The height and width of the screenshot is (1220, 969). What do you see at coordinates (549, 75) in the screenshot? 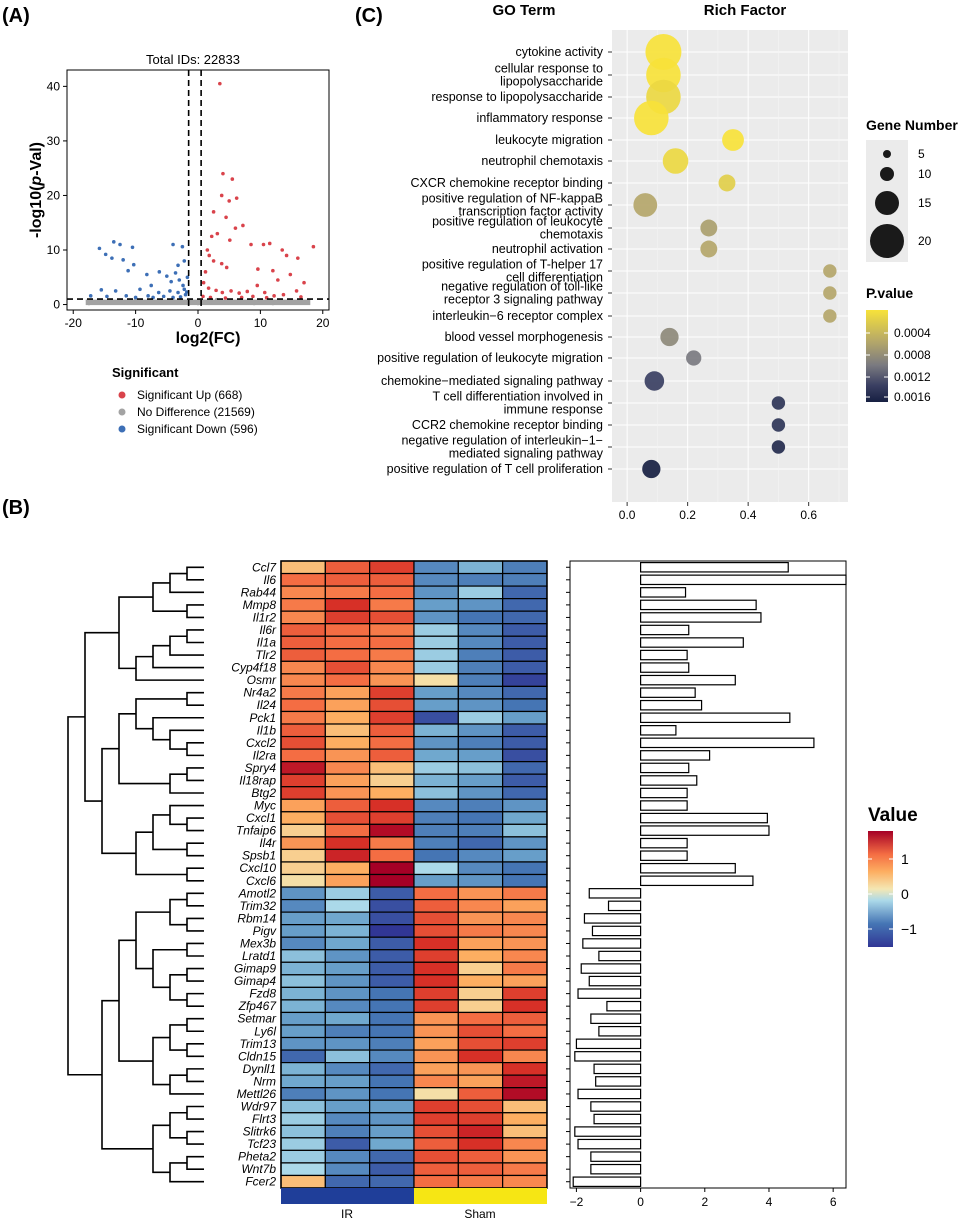
I see `go-term-label: cellular response to lipopolysaccharide` at bounding box center [549, 75].